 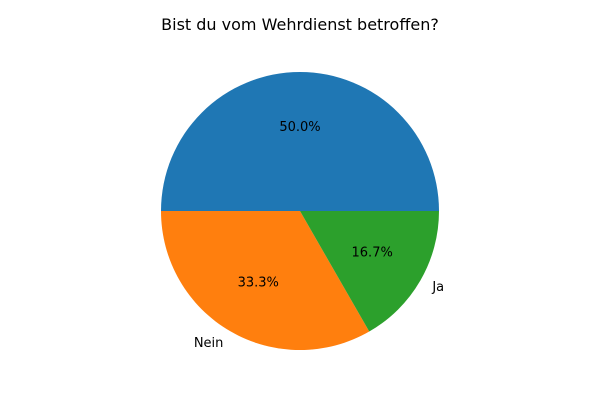 What do you see at coordinates (258, 283) in the screenshot?
I see `slice-percent-label-1: 33.3%` at bounding box center [258, 283].